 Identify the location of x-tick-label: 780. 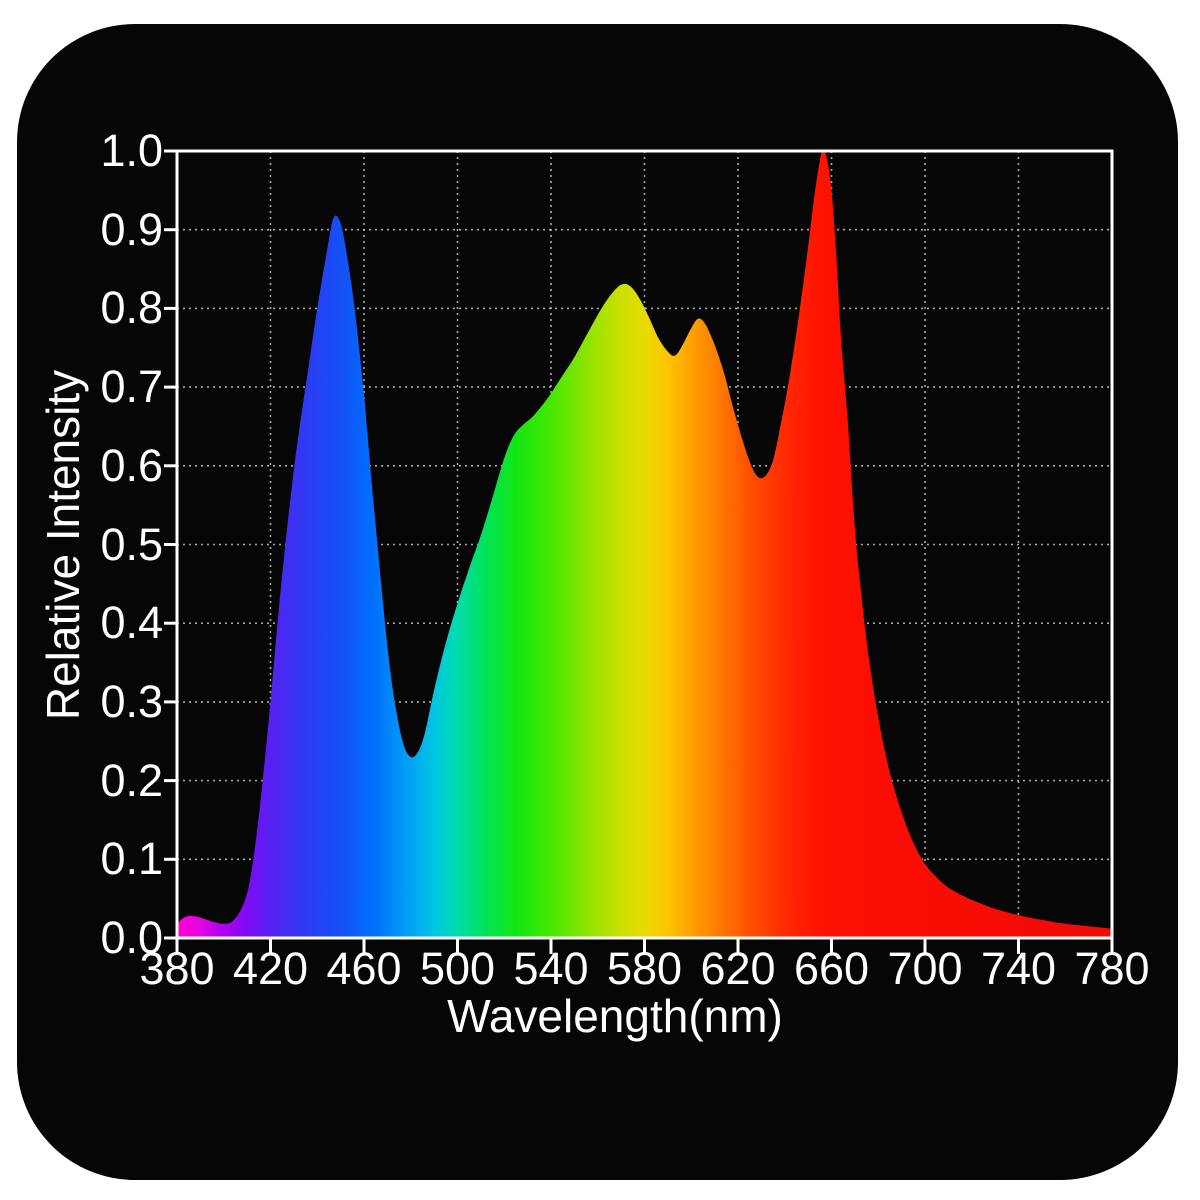
(1112, 968).